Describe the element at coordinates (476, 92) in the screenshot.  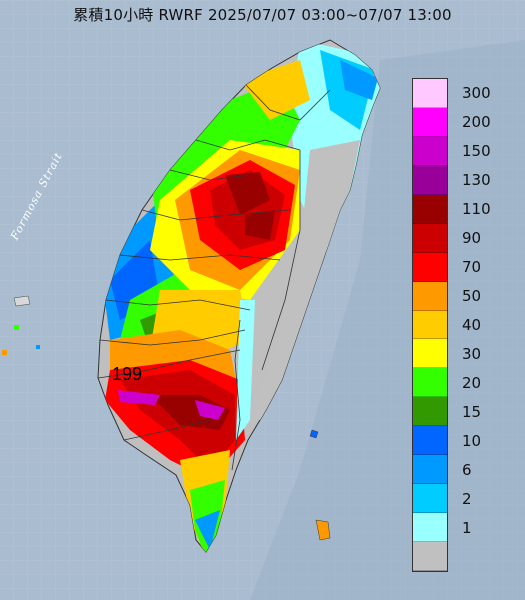
I see `legend-label: 300` at that location.